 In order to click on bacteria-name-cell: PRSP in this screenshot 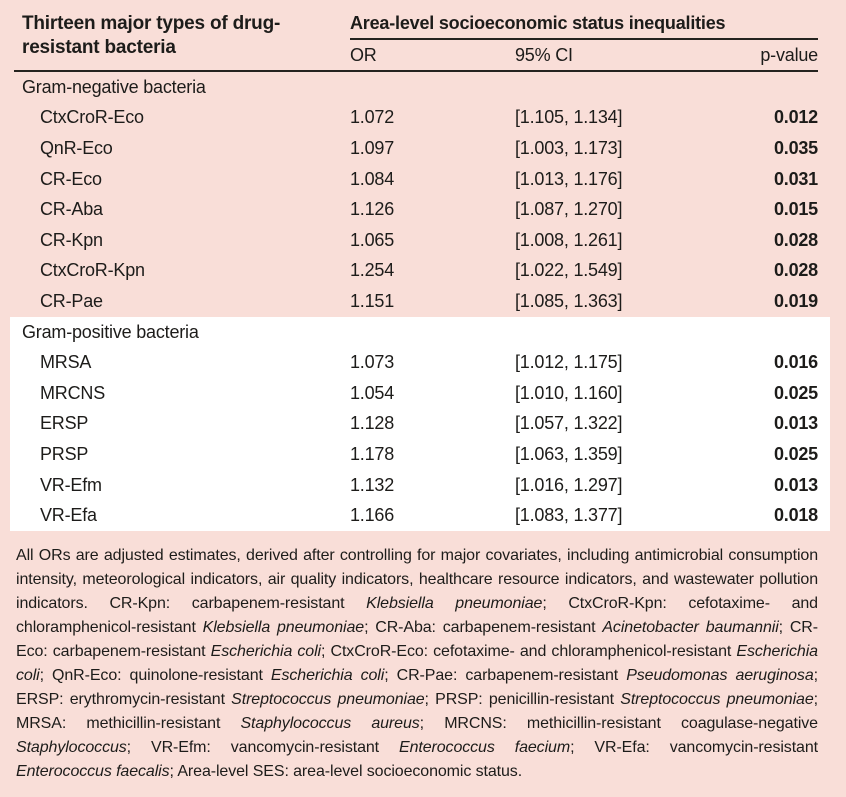, I will do `click(64, 453)`.